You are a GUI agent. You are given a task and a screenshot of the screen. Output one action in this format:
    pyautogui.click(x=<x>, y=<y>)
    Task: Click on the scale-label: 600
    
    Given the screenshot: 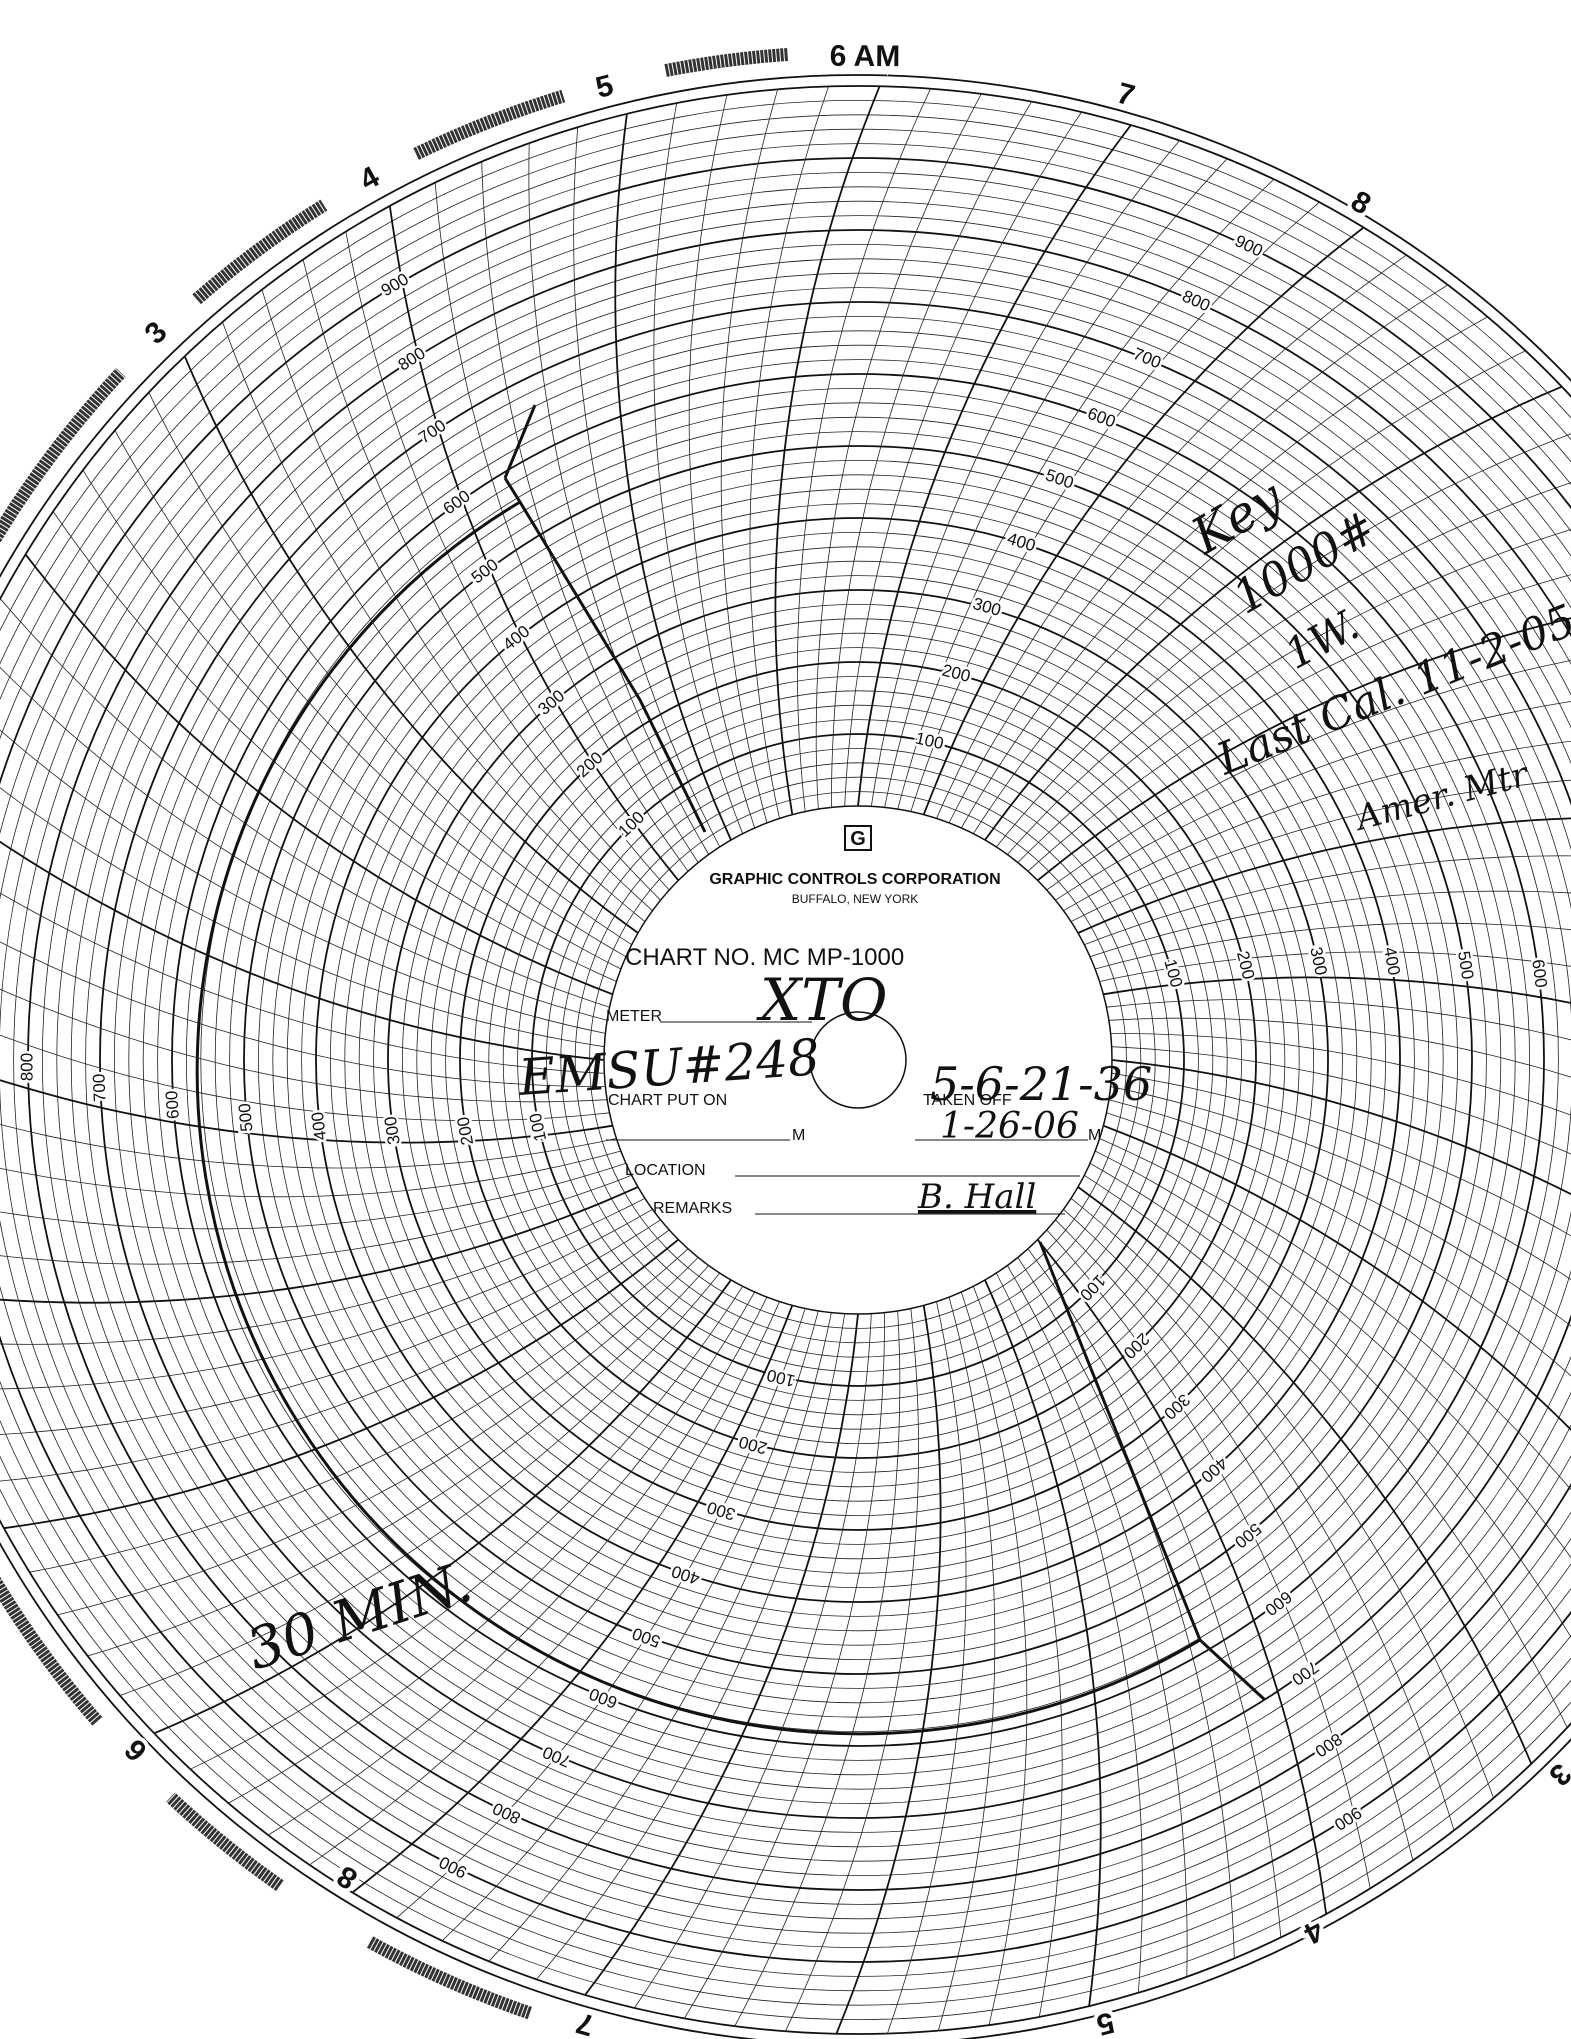 What is the action you would take?
    pyautogui.click(x=172, y=1105)
    